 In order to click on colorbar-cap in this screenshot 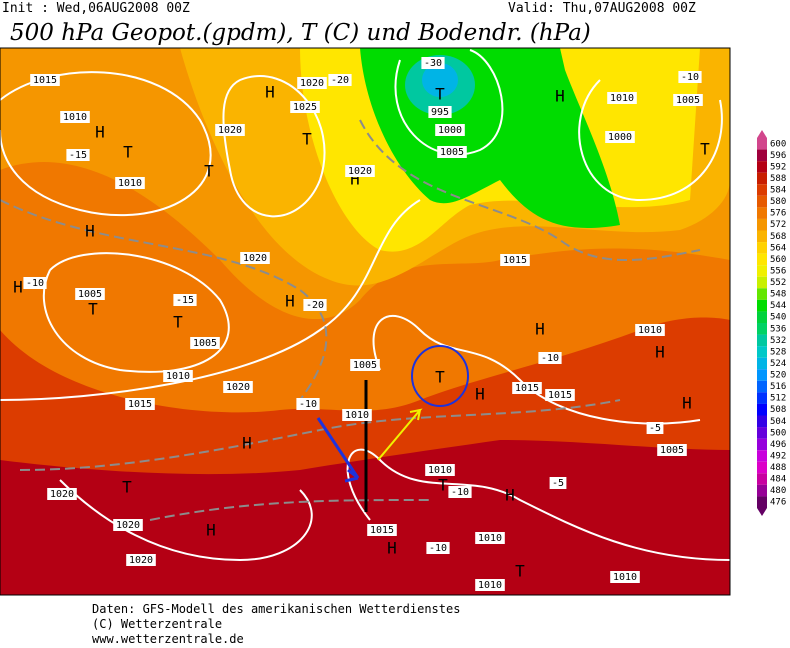, I will do `click(762, 512)`.